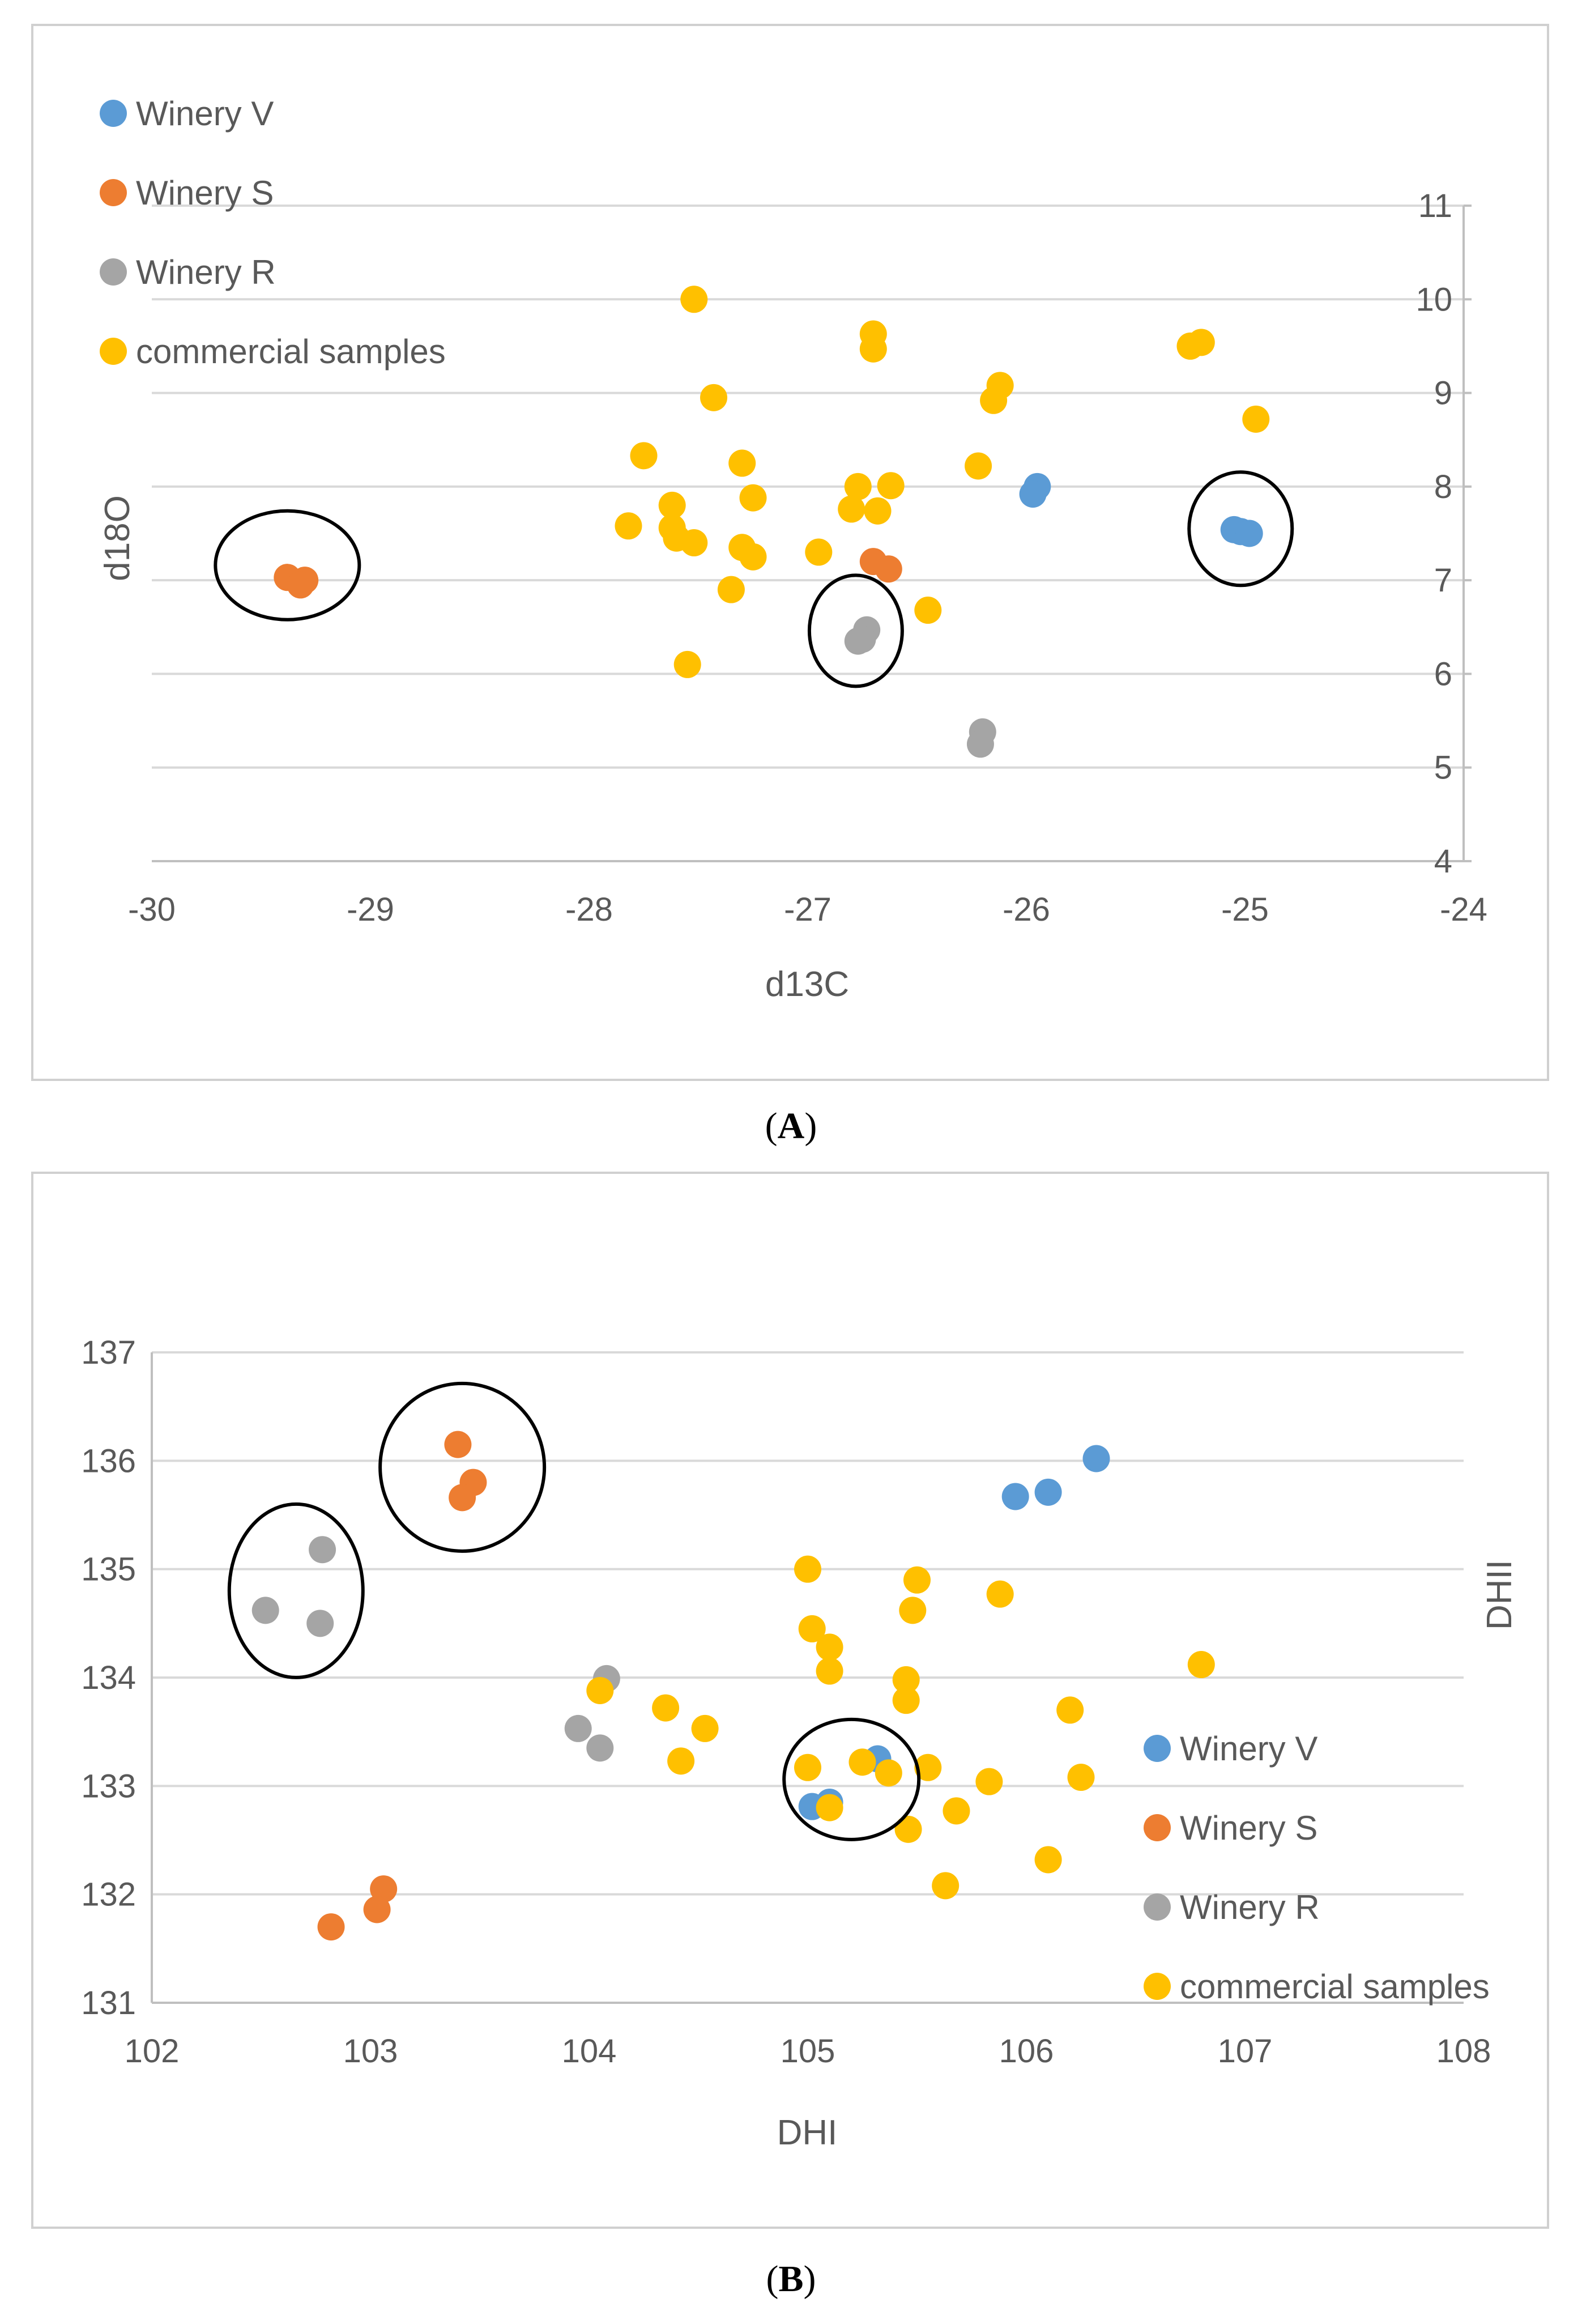 The image size is (1582, 2324). What do you see at coordinates (108, 1786) in the screenshot?
I see `y-tick-label-133: 133` at bounding box center [108, 1786].